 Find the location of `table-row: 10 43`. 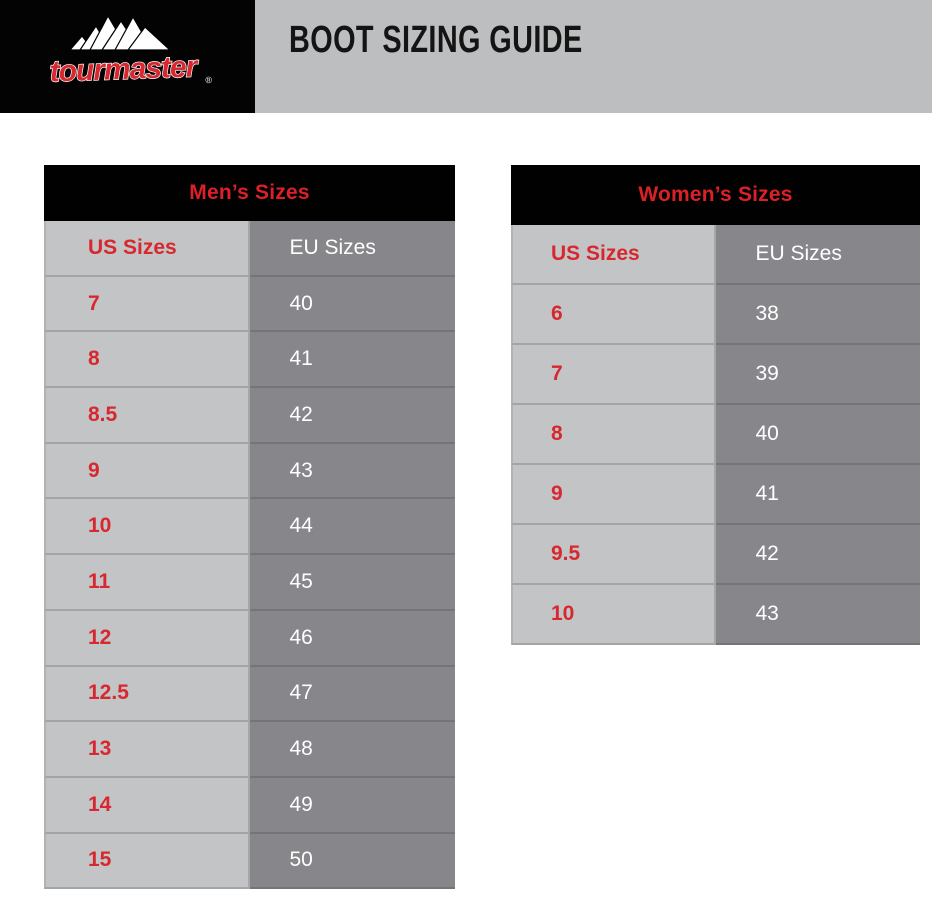

table-row: 10 43 is located at coordinates (715, 615).